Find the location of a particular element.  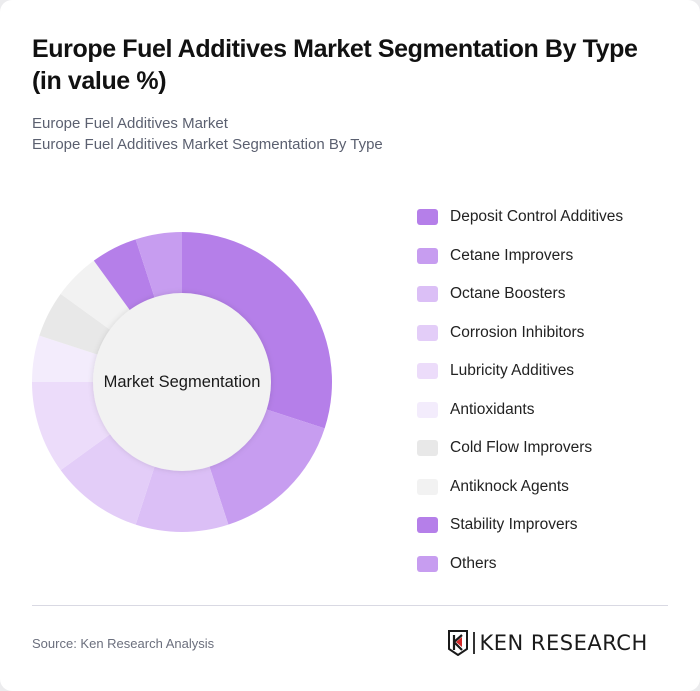

source-note: Source: Ken Research Analysis is located at coordinates (123, 643).